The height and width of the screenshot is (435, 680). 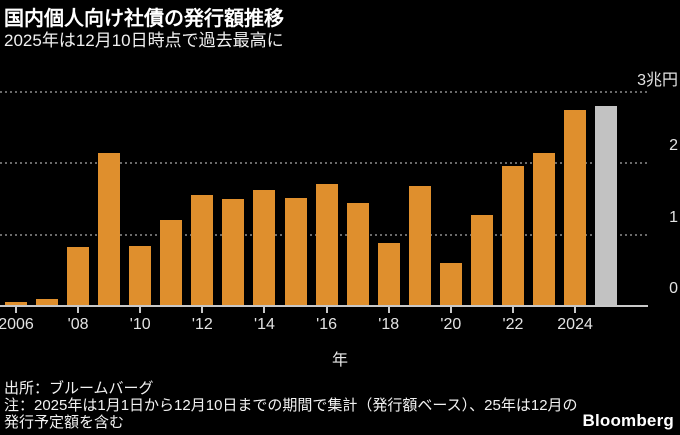 What do you see at coordinates (657, 81) in the screenshot?
I see `y-axis-label-3: 3兆円` at bounding box center [657, 81].